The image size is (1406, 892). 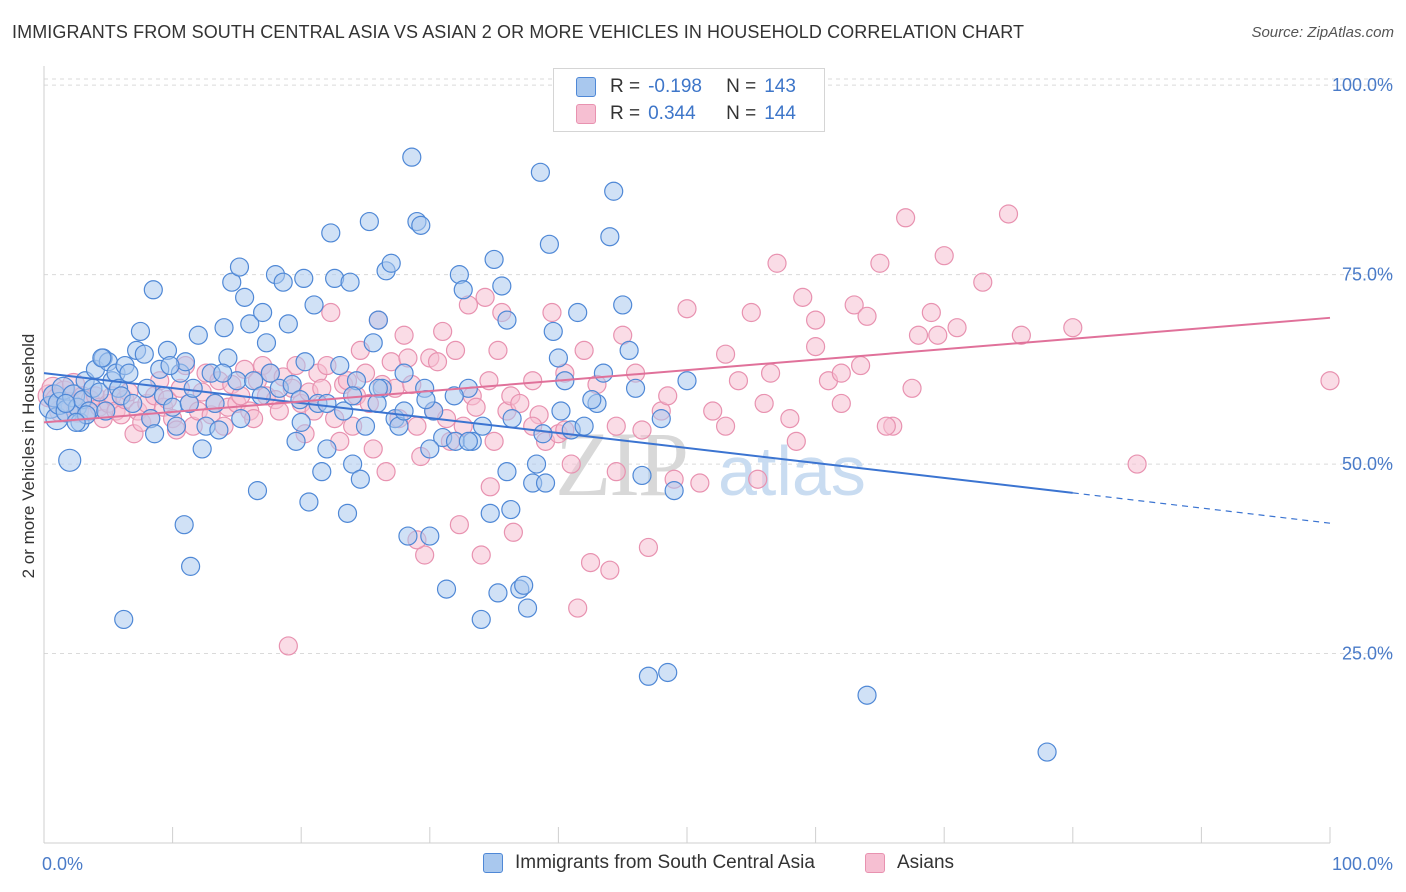 What do you see at coordinates (780, 86) in the screenshot?
I see `n-value: 143` at bounding box center [780, 86].